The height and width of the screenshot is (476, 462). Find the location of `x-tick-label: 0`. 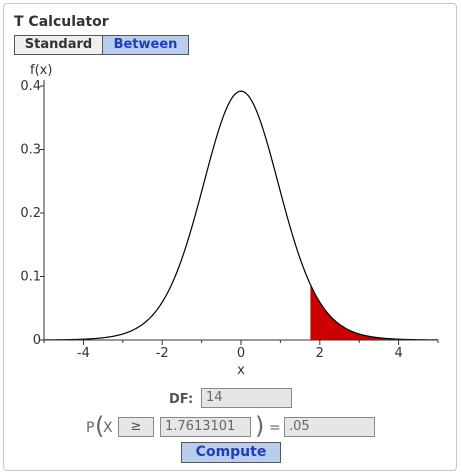

x-tick-label: 0 is located at coordinates (241, 353).